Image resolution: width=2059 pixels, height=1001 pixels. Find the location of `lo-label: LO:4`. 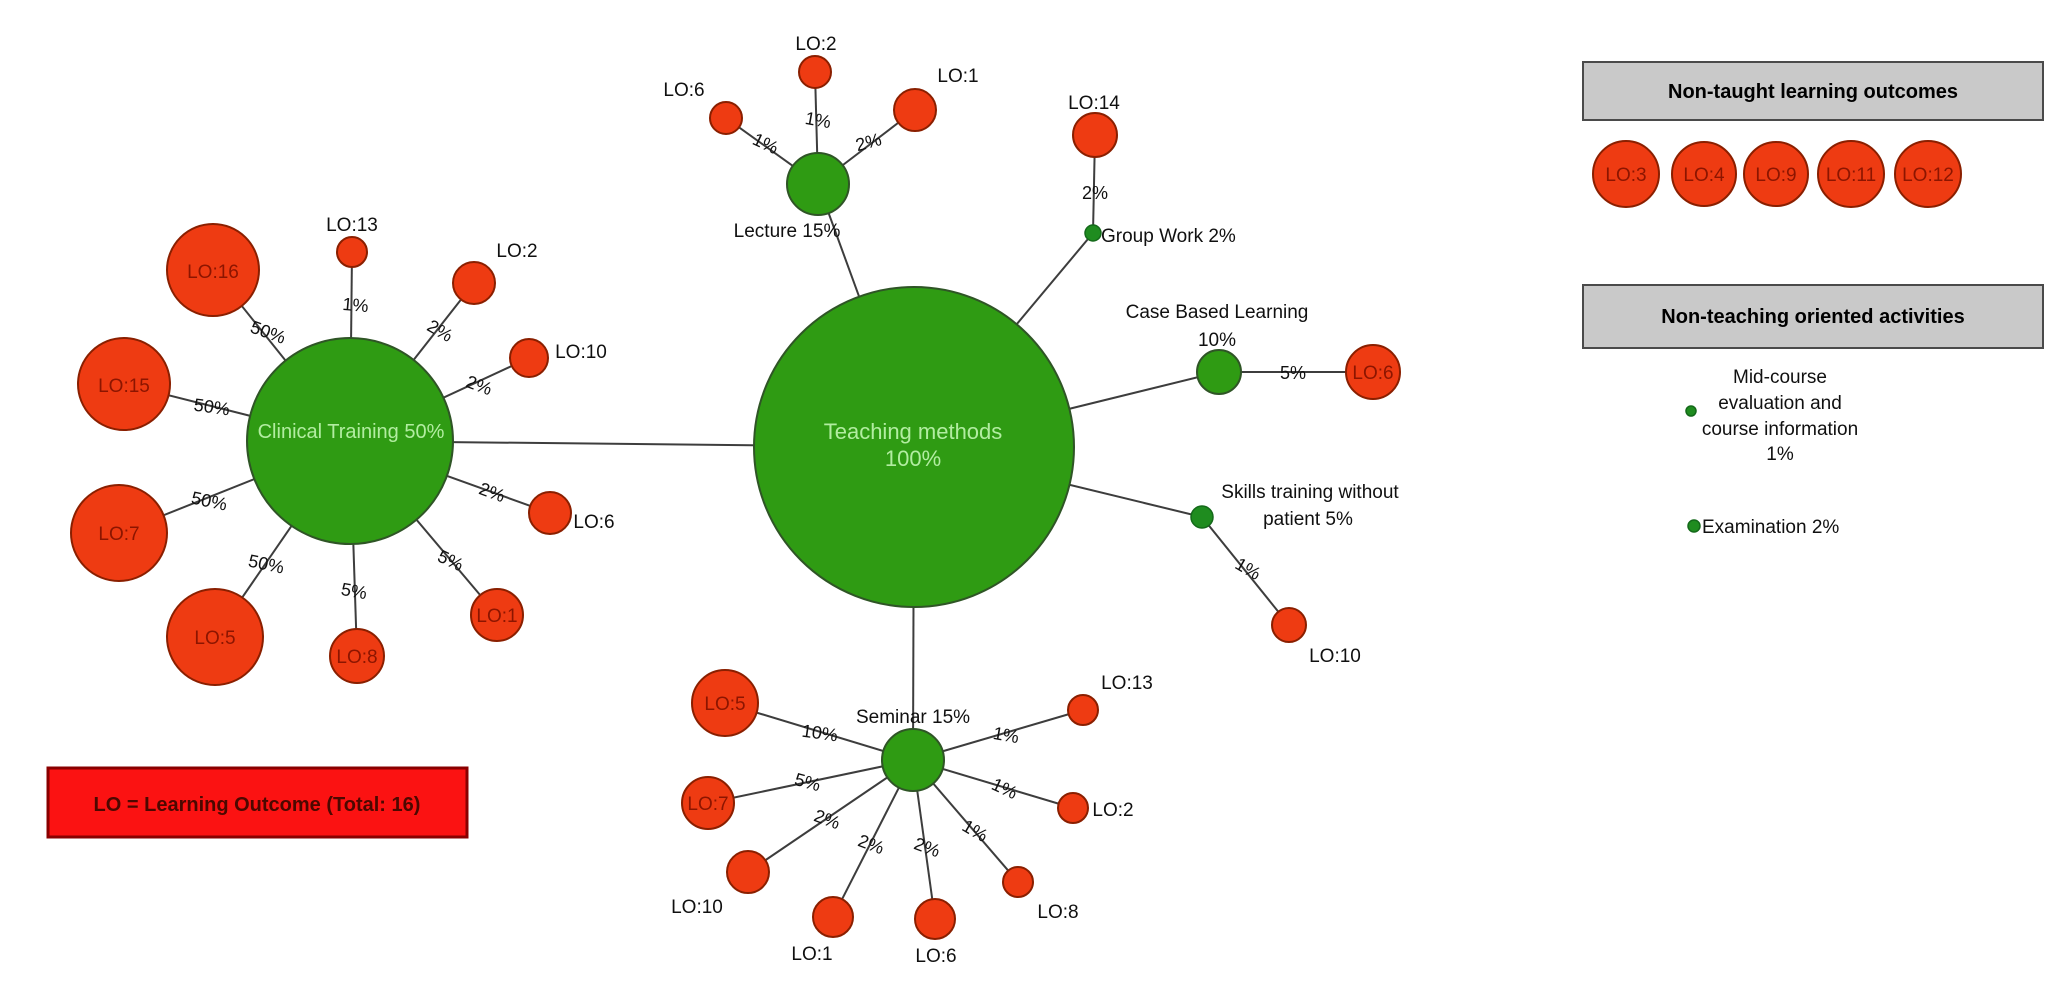

lo-label: LO:4 is located at coordinates (1704, 175).